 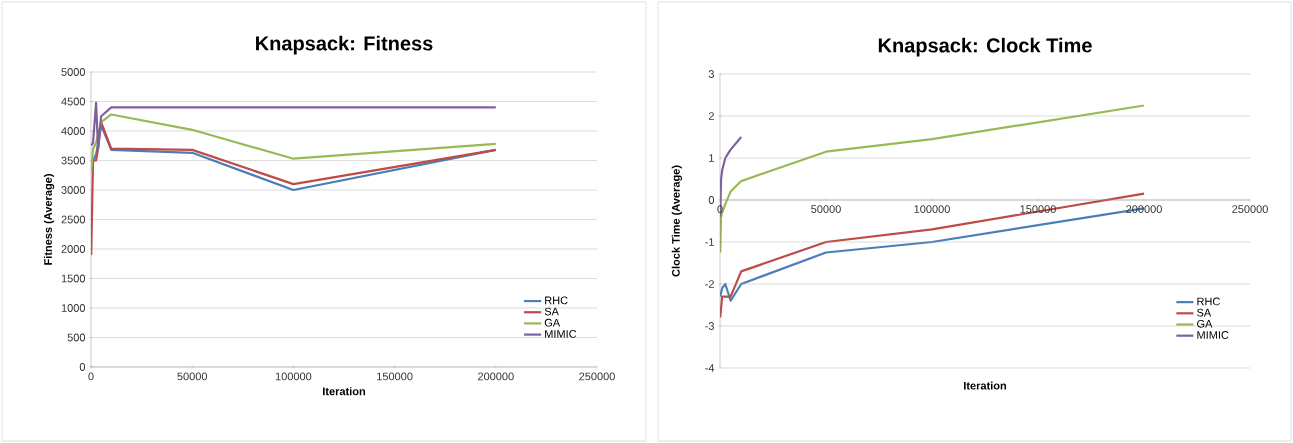 I want to click on y-axis-title: Fitness (Average), so click(x=49, y=219).